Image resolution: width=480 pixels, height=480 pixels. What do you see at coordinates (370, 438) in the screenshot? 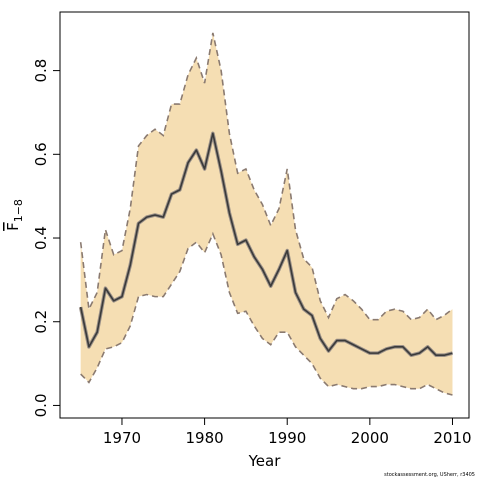
I see `x-tick-label: 2000` at bounding box center [370, 438].